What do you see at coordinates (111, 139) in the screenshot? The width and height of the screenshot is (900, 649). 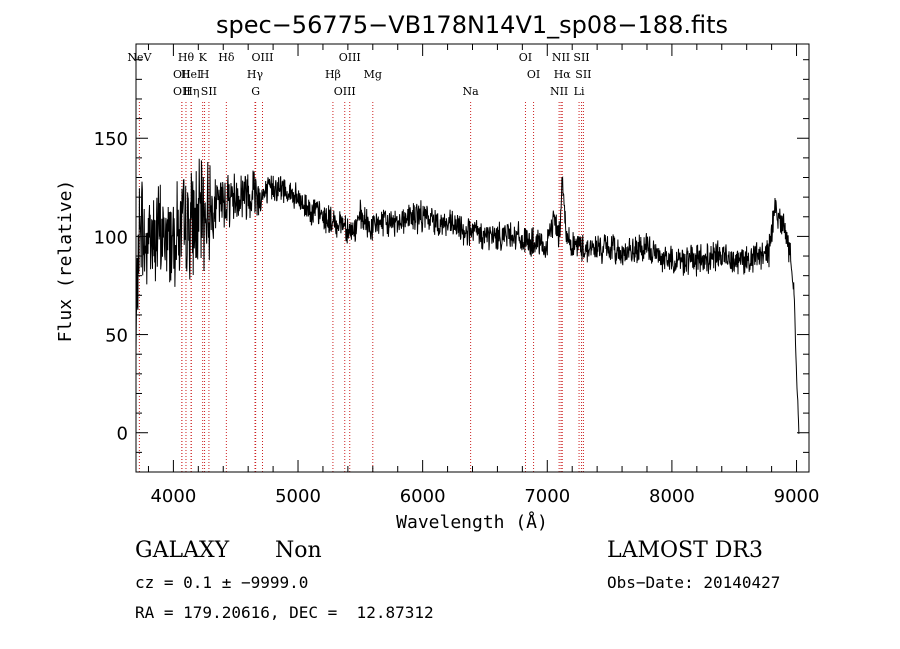 I see `y-tick-label: 150` at bounding box center [111, 139].